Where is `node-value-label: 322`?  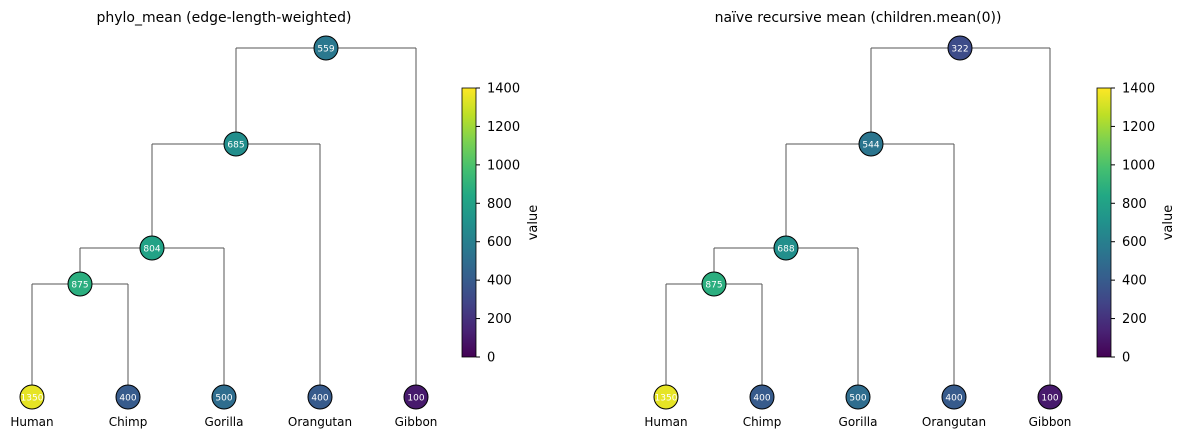
node-value-label: 322 is located at coordinates (959, 50).